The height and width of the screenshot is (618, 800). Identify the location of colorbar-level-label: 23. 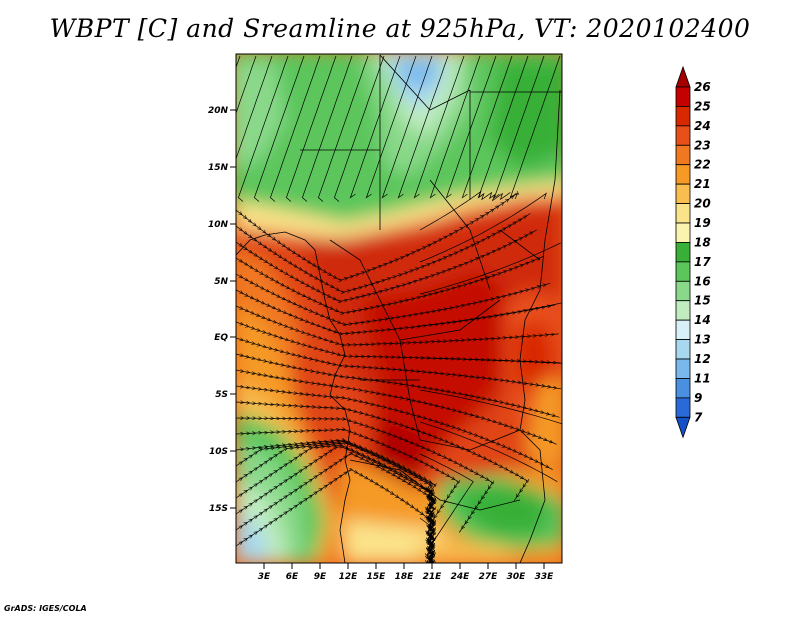
(702, 145).